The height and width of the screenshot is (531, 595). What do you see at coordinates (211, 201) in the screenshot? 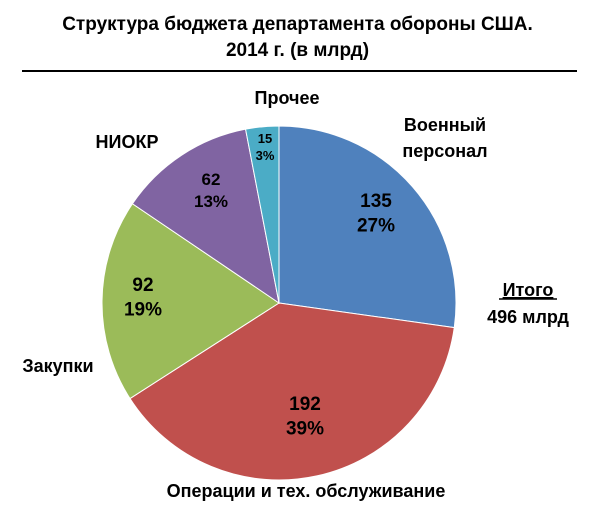
I see `slice-percent-label-4: 13%` at bounding box center [211, 201].